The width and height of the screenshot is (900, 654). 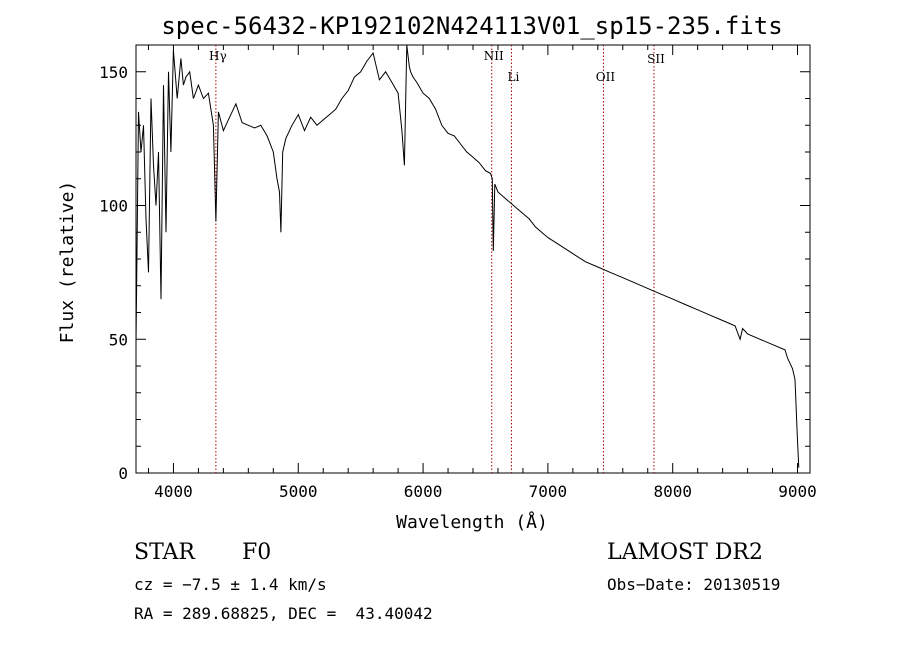 What do you see at coordinates (173, 491) in the screenshot?
I see `x-tick-label: 4000` at bounding box center [173, 491].